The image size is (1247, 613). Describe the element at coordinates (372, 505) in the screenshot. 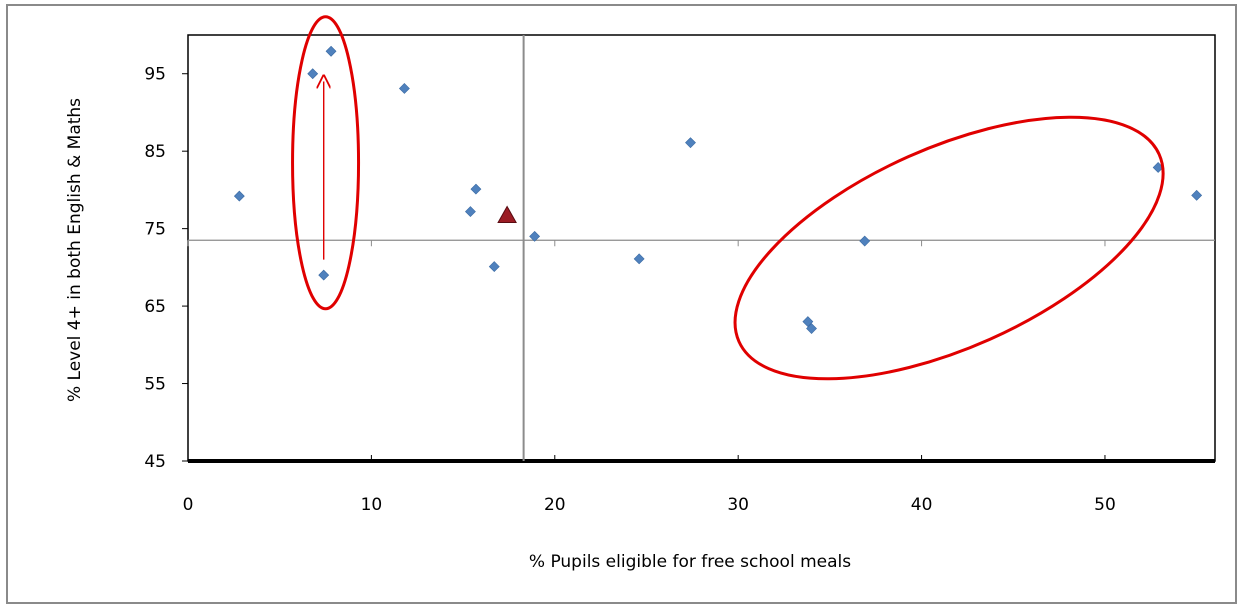

I see `x-tick-label: 10` at that location.